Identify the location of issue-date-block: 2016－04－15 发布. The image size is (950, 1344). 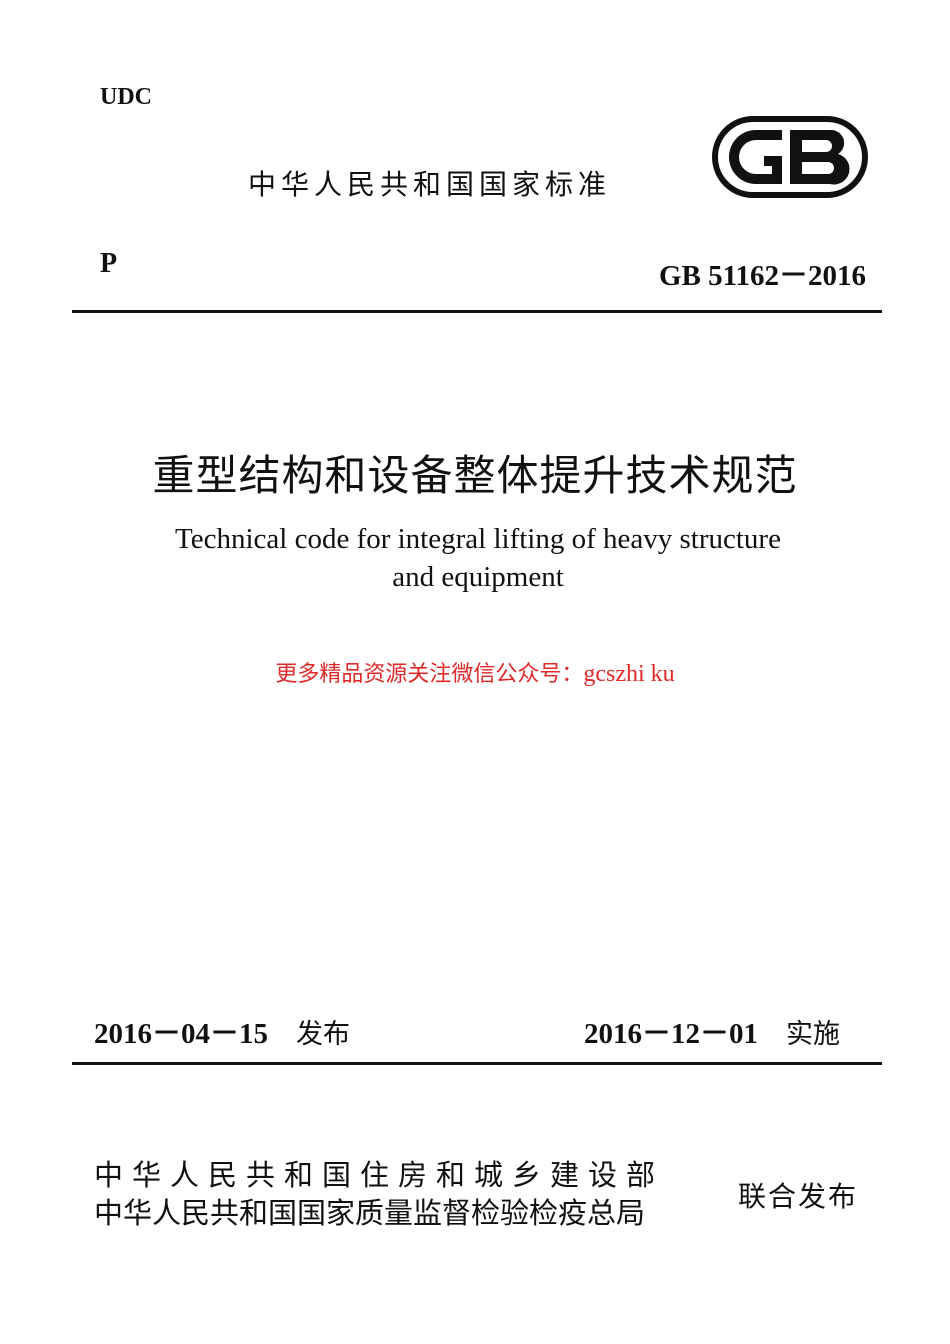
(222, 1031).